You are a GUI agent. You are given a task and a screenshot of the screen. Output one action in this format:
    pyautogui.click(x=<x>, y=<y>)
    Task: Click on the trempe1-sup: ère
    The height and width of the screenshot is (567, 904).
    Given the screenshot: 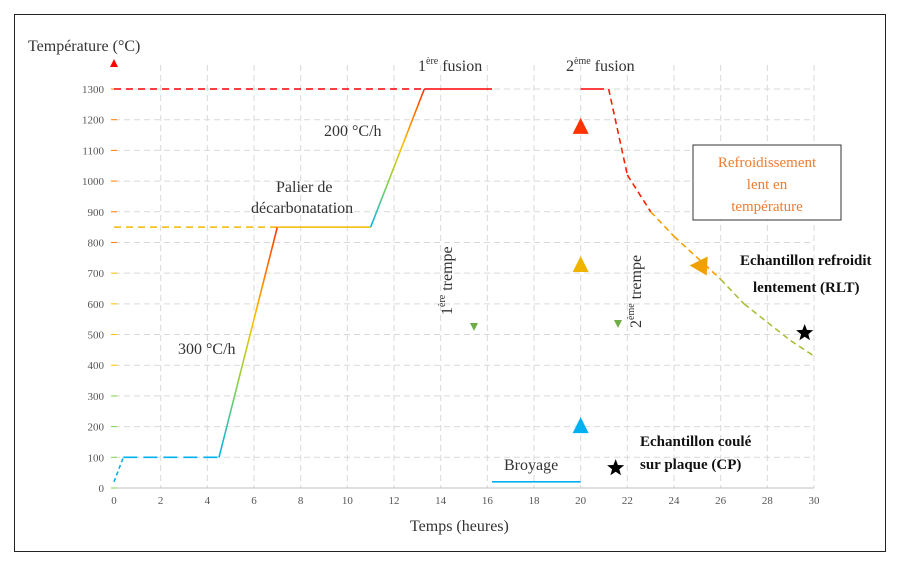 What is the action you would take?
    pyautogui.click(x=442, y=300)
    